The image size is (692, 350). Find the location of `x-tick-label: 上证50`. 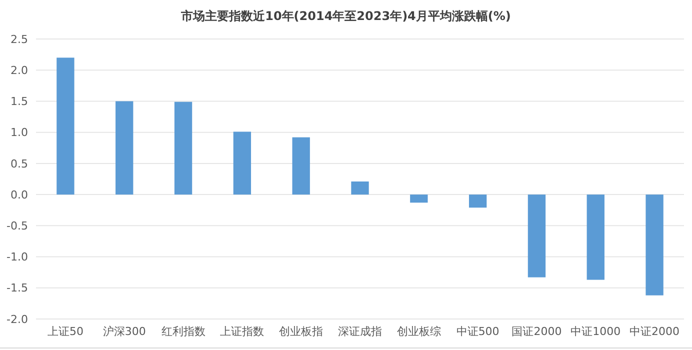

x-tick-label: 上证50 is located at coordinates (65, 331).